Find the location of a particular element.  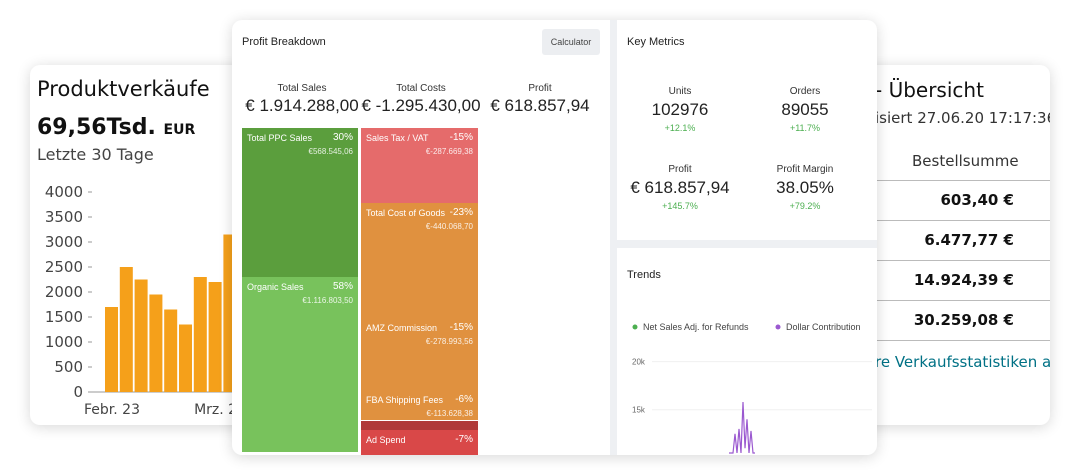

summary-value: € 618.857,94 is located at coordinates (540, 105).